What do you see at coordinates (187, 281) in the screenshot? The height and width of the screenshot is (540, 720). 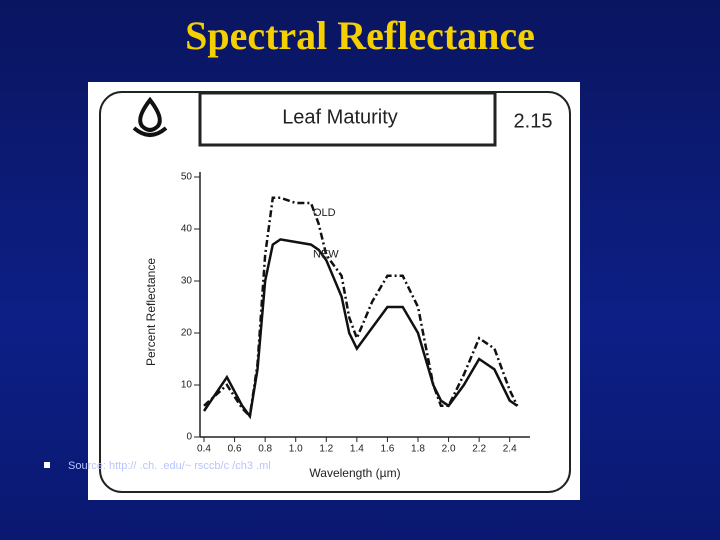 I see `y-tick-label: 30` at bounding box center [187, 281].